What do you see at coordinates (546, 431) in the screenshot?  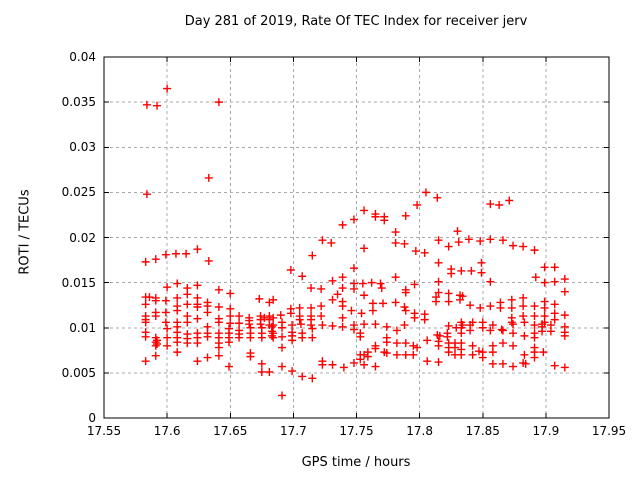 I see `x-tick-label: 17.9` at bounding box center [546, 431].